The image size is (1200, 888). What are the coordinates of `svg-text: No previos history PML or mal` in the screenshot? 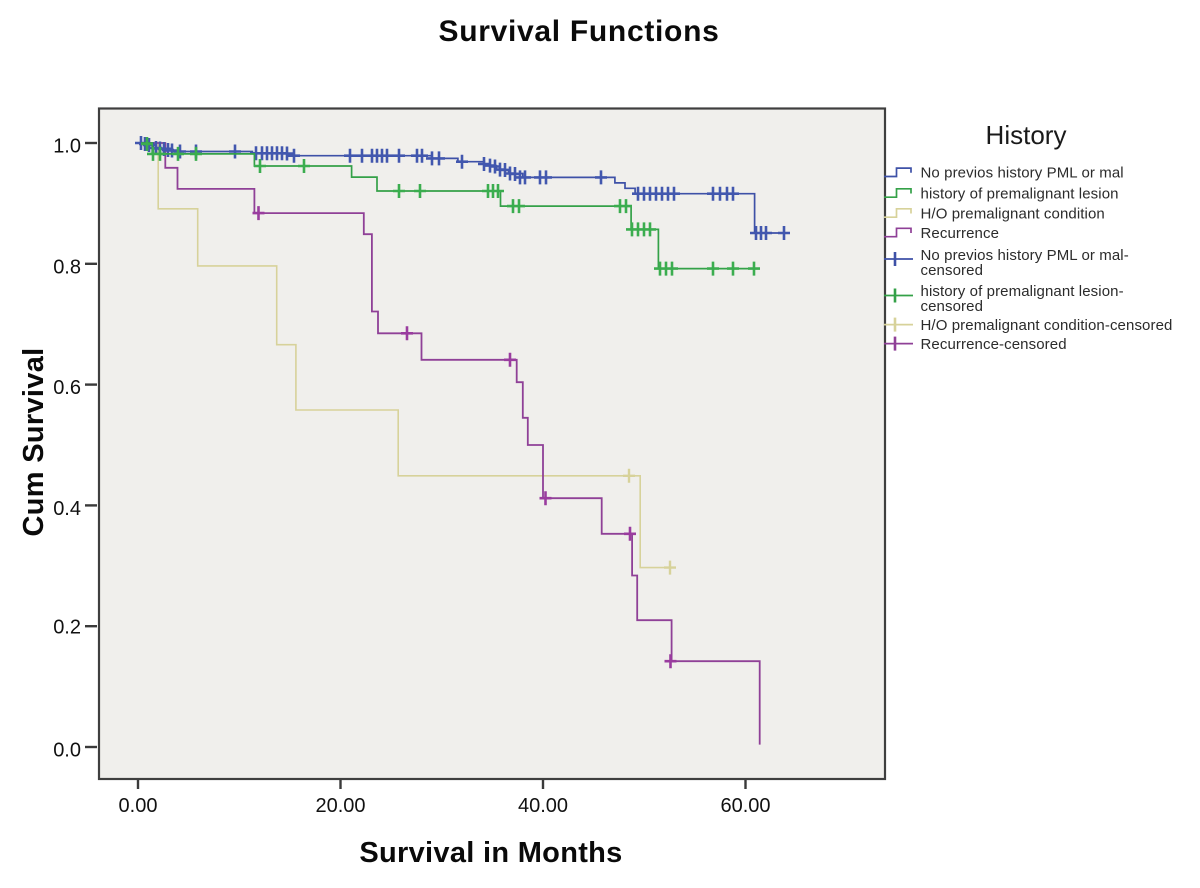 It's located at (1022, 172).